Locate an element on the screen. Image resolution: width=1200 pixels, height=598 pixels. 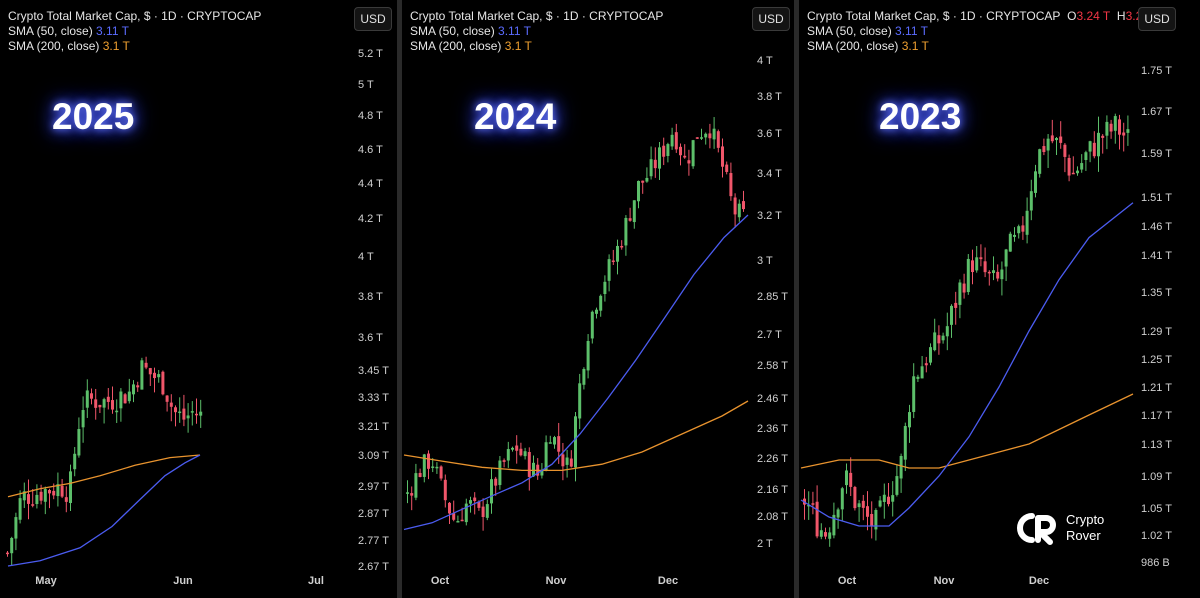
y-tick-label: 1.29 T is located at coordinates (1156, 332).